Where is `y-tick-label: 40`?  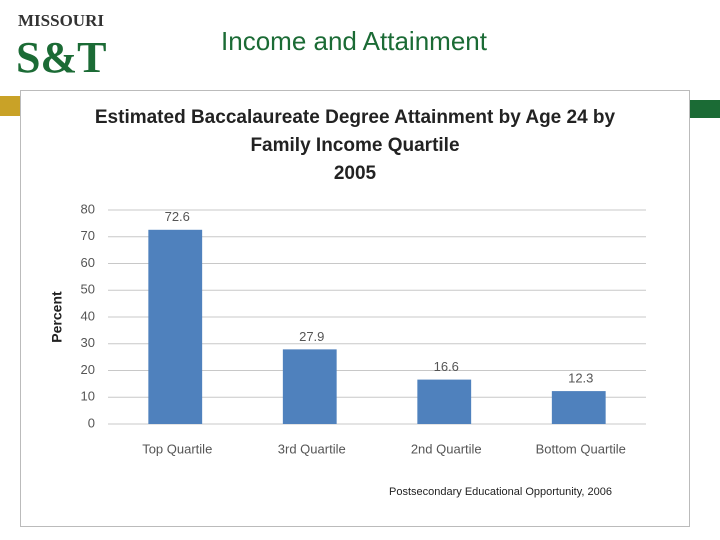
y-tick-label: 40 is located at coordinates (88, 315).